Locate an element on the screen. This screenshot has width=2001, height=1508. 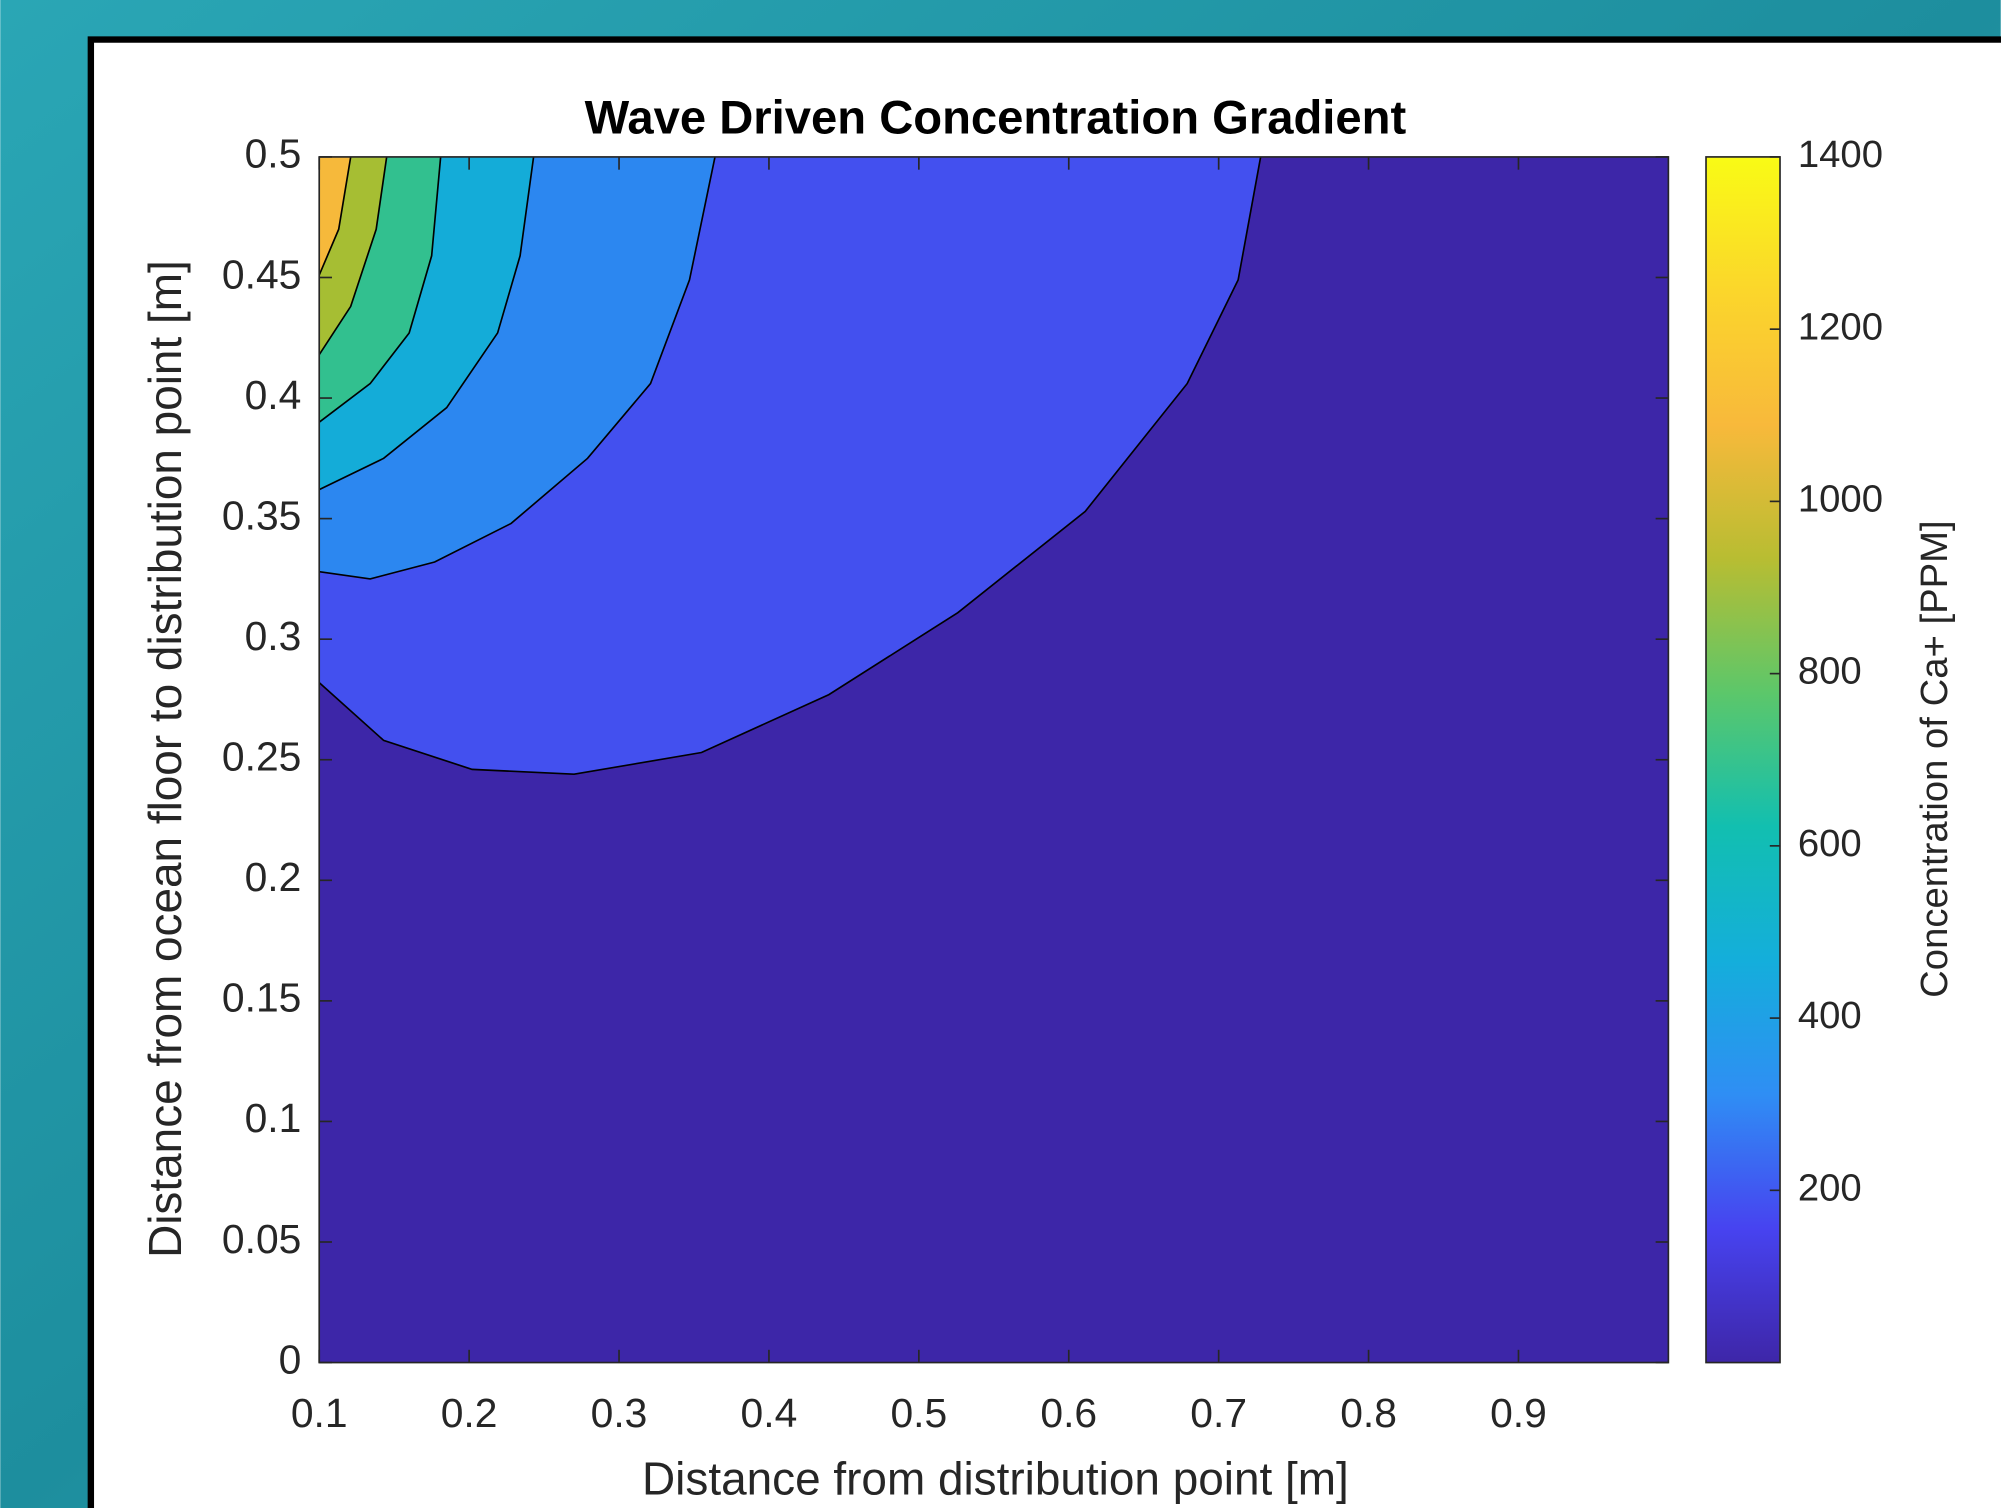
x-tick-label: 0.2 is located at coordinates (469, 1413).